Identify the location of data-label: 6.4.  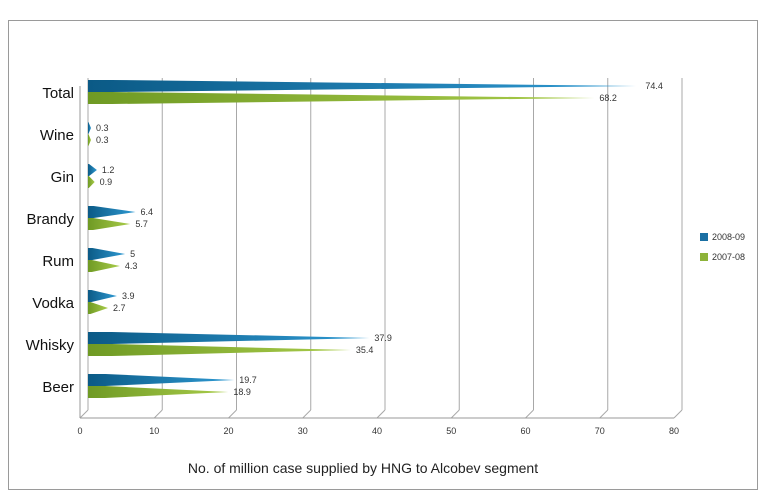
(147, 212).